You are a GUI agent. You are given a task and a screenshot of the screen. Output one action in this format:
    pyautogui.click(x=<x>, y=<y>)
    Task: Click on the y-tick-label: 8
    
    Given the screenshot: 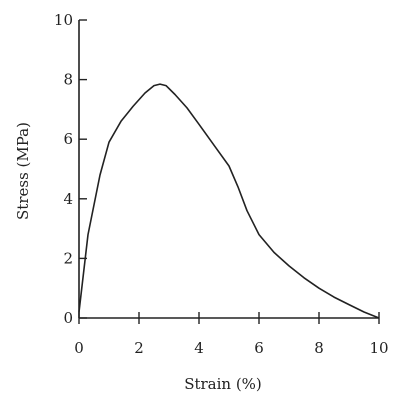 What is the action you would take?
    pyautogui.click(x=68, y=80)
    